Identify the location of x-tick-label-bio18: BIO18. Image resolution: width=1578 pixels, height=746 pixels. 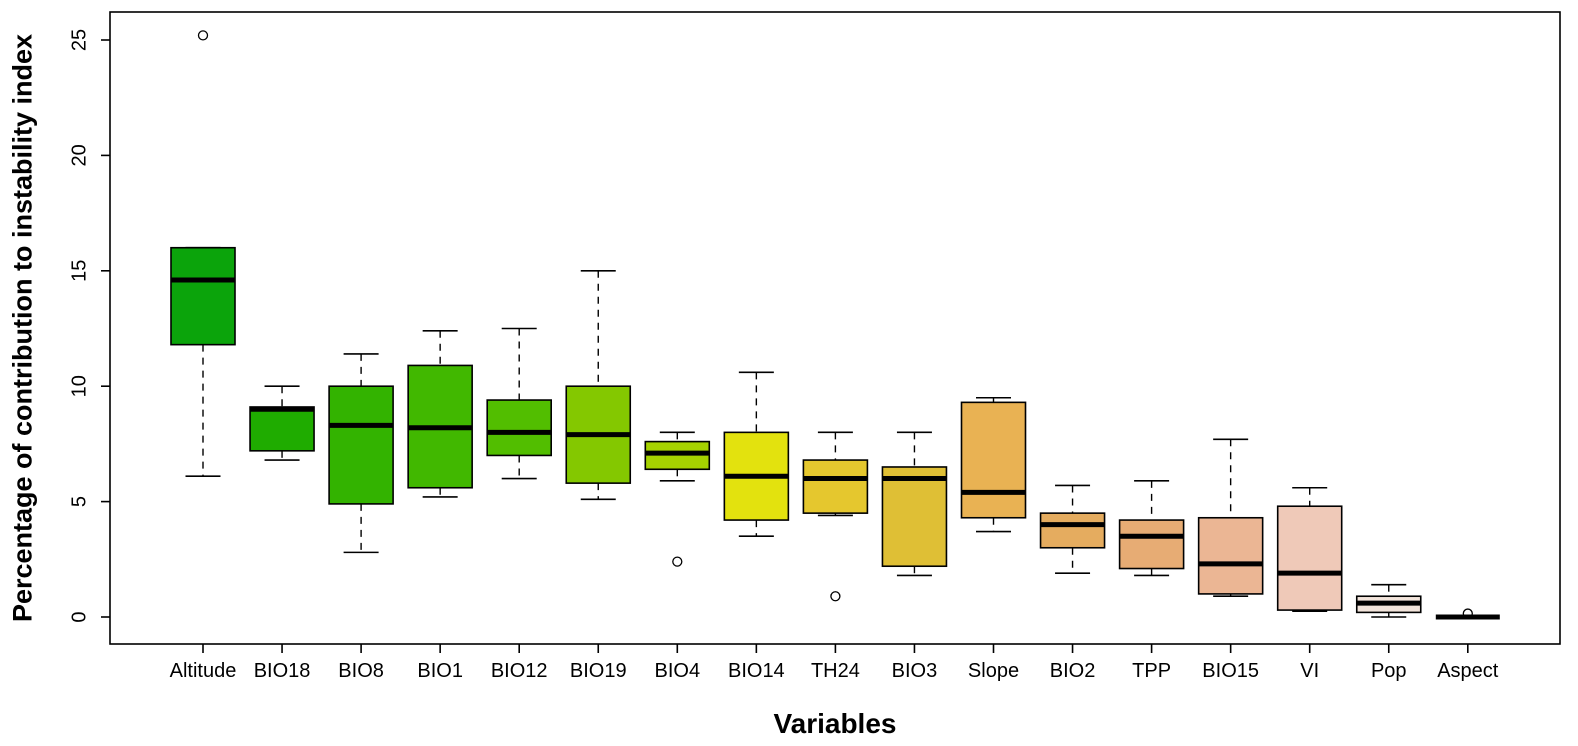
(282, 671).